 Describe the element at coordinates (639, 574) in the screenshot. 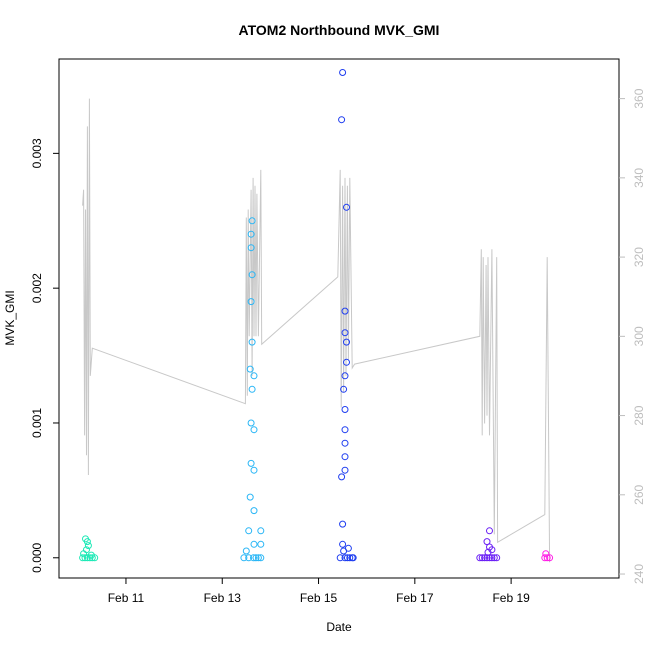

I see `right-y-tick-label: 240` at that location.